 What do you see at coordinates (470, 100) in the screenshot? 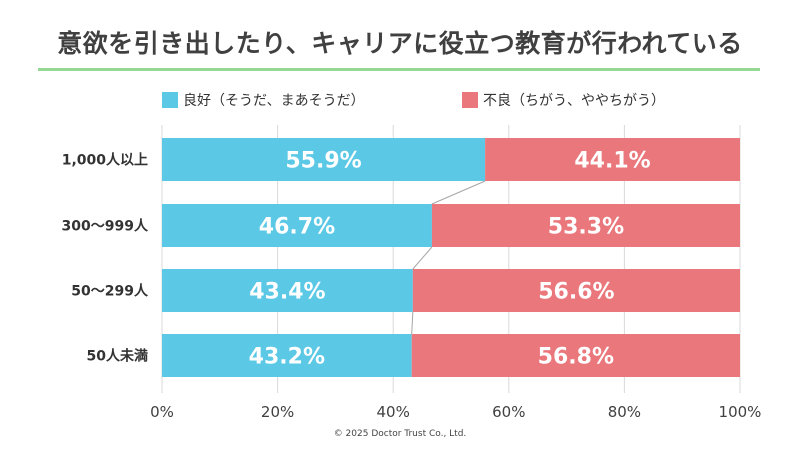
I see `legend-swatch-bad` at bounding box center [470, 100].